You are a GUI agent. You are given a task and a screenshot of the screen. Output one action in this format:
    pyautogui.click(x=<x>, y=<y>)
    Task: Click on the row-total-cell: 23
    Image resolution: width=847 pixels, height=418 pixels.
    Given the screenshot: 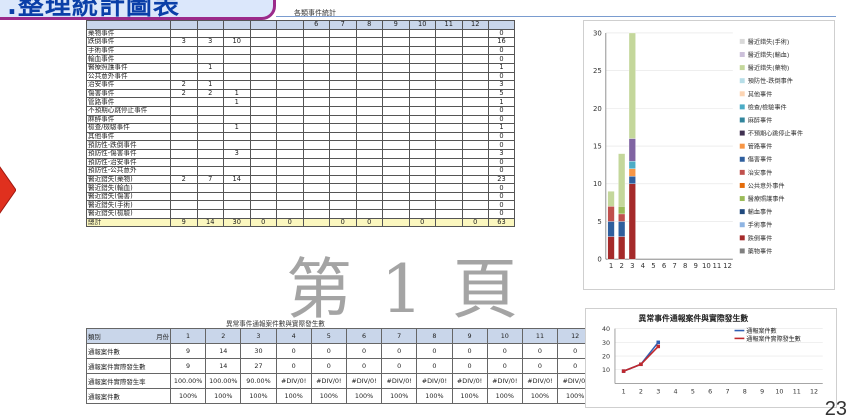 What is the action you would take?
    pyautogui.click(x=501, y=179)
    